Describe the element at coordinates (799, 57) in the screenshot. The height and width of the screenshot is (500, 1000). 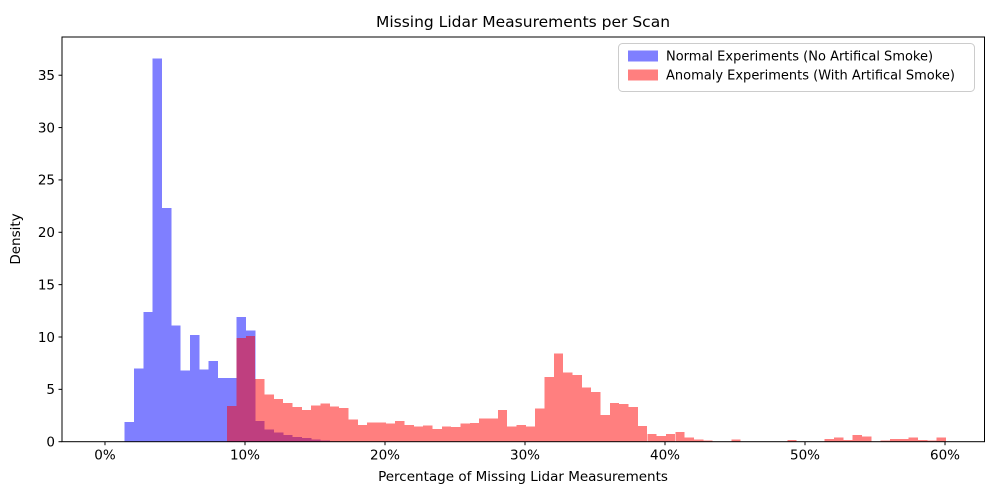
I see `legend-label-normal: Normal Experiments (No Artifical Smoke)` at that location.